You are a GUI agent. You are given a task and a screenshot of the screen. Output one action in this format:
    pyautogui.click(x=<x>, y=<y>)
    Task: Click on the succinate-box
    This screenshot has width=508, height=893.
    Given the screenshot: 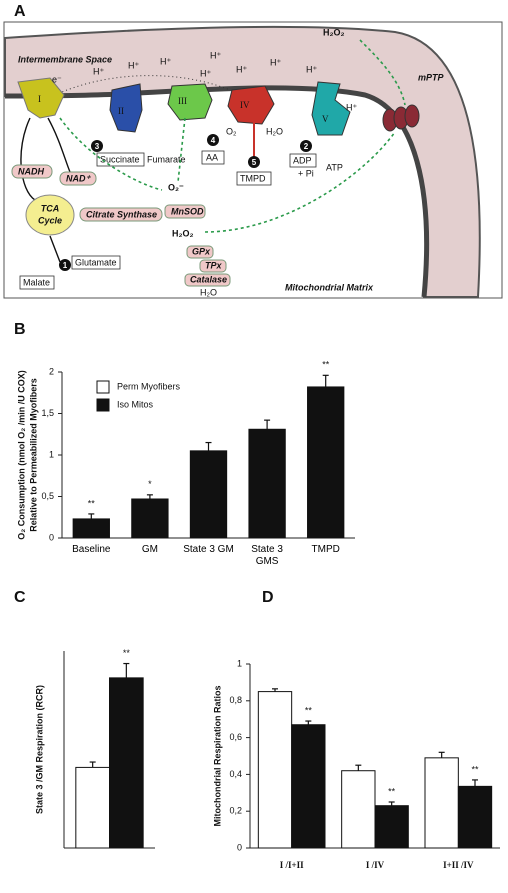 What is the action you would take?
    pyautogui.click(x=120, y=159)
    